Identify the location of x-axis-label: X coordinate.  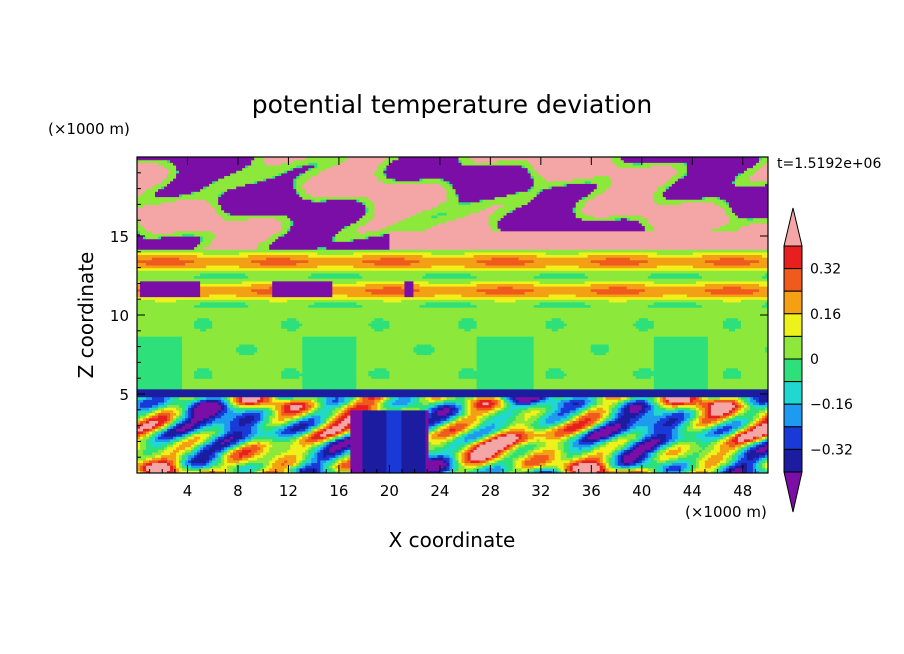
(452, 540).